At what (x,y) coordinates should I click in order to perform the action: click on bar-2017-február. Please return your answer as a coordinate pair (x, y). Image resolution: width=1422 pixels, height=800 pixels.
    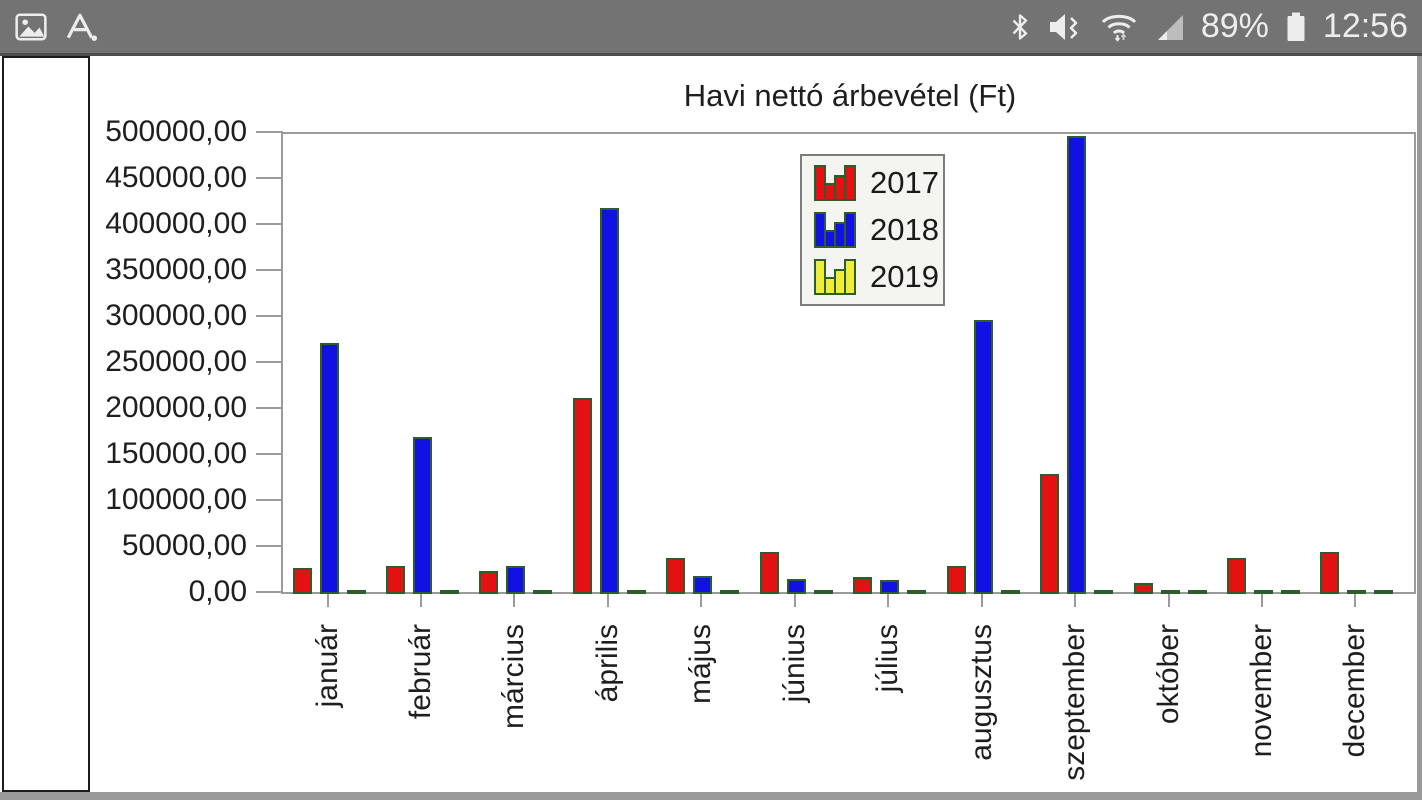
    Looking at the image, I should click on (395, 580).